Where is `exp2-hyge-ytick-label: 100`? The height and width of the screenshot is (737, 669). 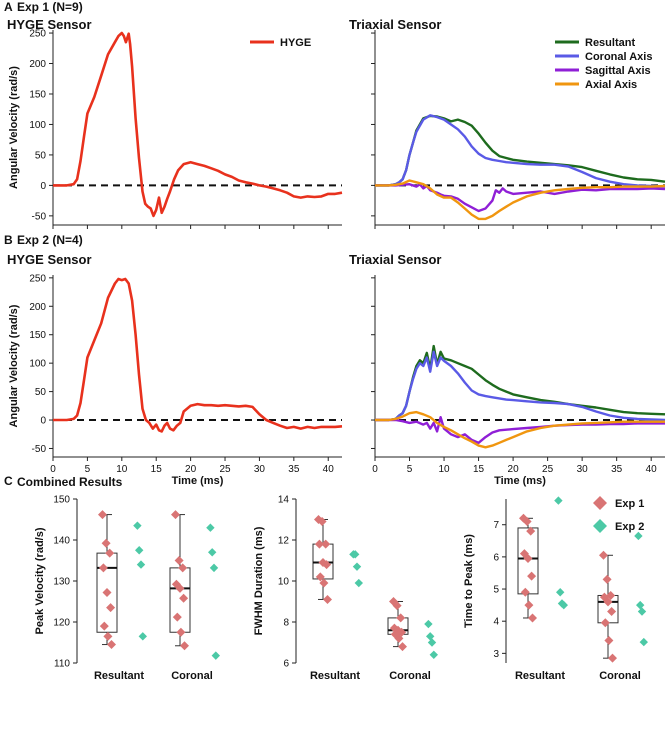
exp2-hyge-ytick-label: 100 is located at coordinates (37, 364).